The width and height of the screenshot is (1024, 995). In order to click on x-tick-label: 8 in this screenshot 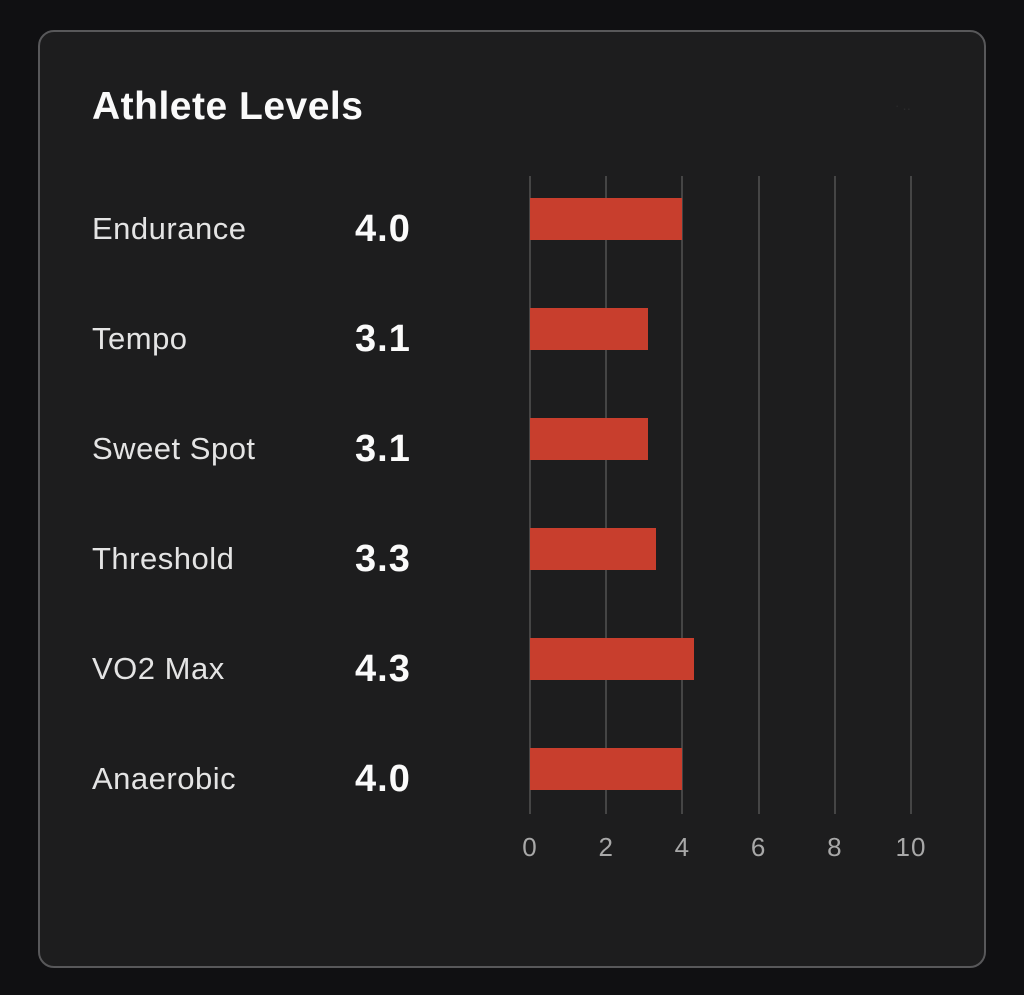, I will do `click(835, 847)`.